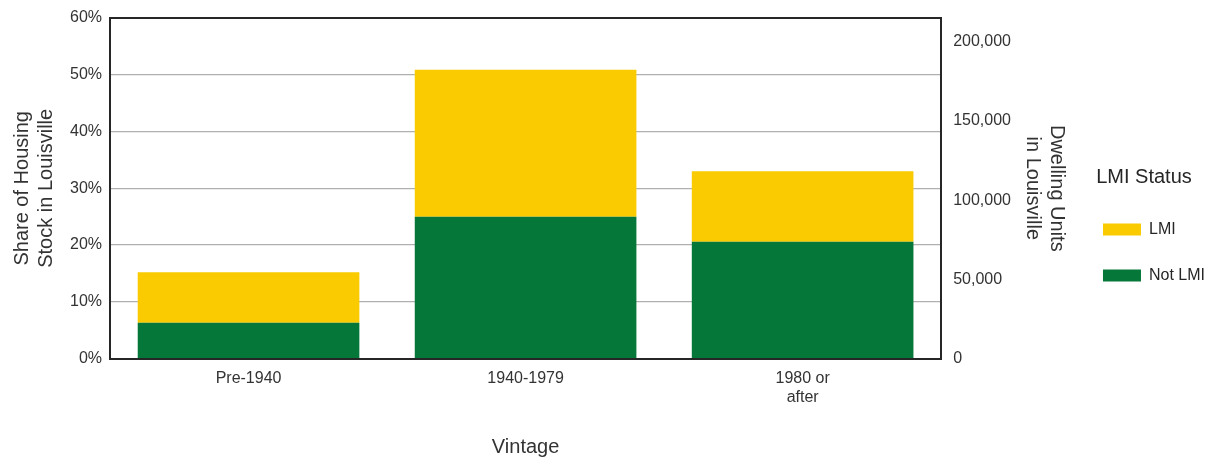  Describe the element at coordinates (958, 358) in the screenshot. I see `y2-tick-label: 0` at that location.